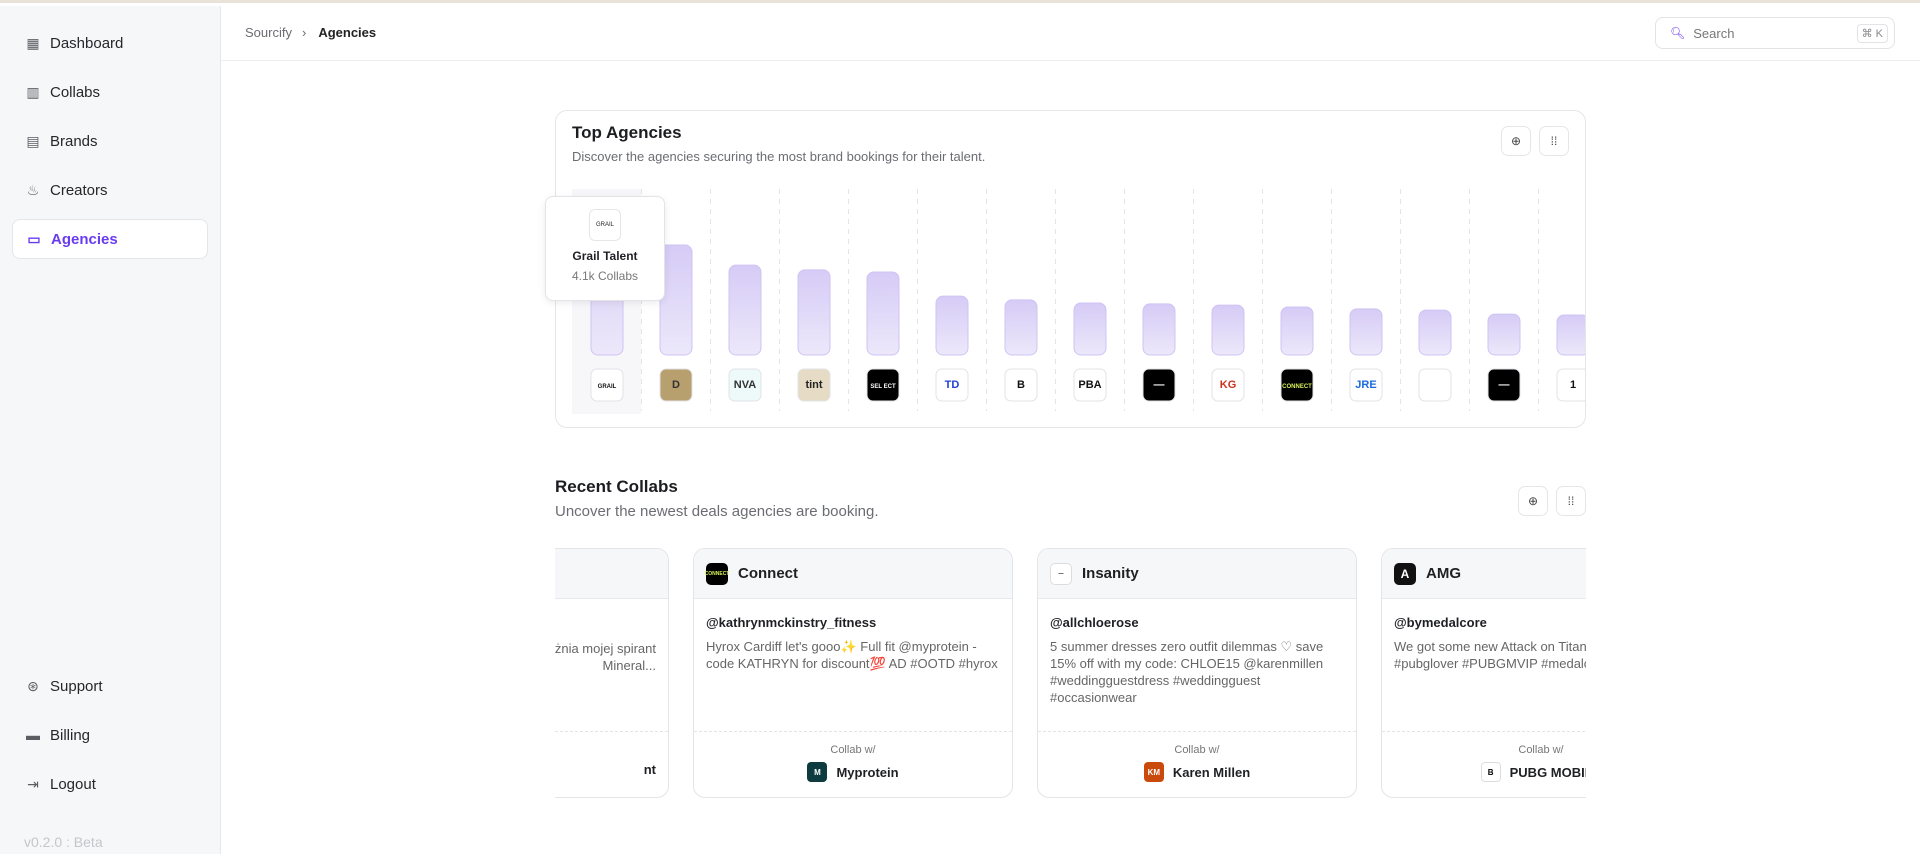  Describe the element at coordinates (310, 32) in the screenshot. I see `breadcrumb: Sourcify › Agencies` at that location.